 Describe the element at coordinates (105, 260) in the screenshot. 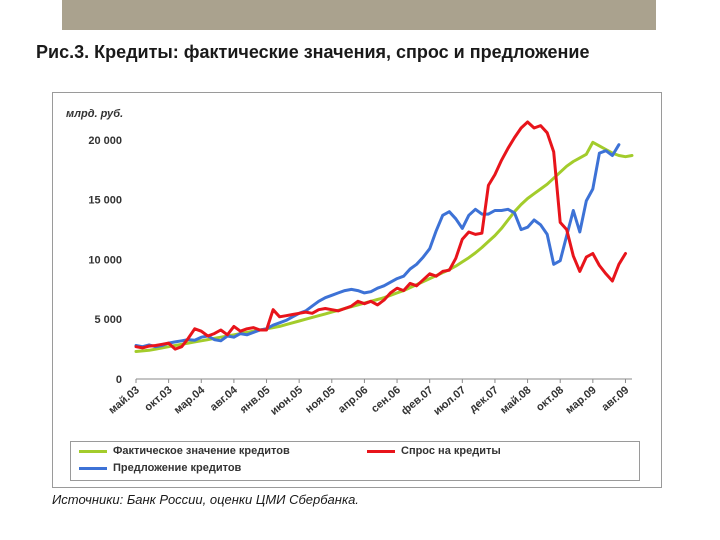

I see `y-tick-label: 10 000` at that location.